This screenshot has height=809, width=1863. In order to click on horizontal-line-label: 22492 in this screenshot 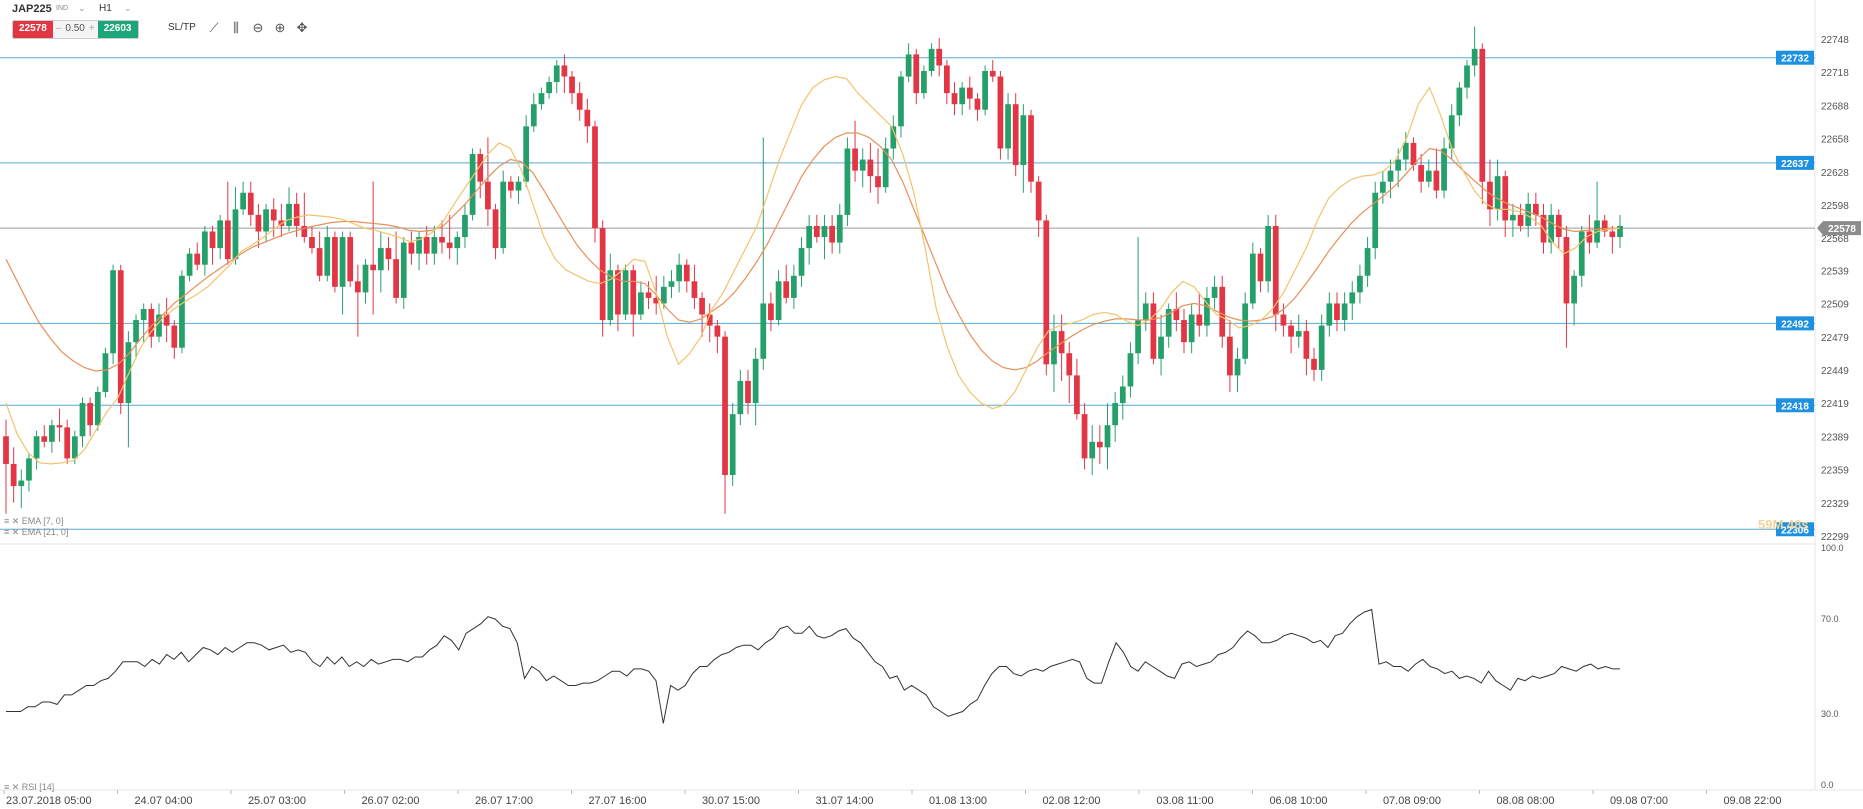, I will do `click(1795, 324)`.